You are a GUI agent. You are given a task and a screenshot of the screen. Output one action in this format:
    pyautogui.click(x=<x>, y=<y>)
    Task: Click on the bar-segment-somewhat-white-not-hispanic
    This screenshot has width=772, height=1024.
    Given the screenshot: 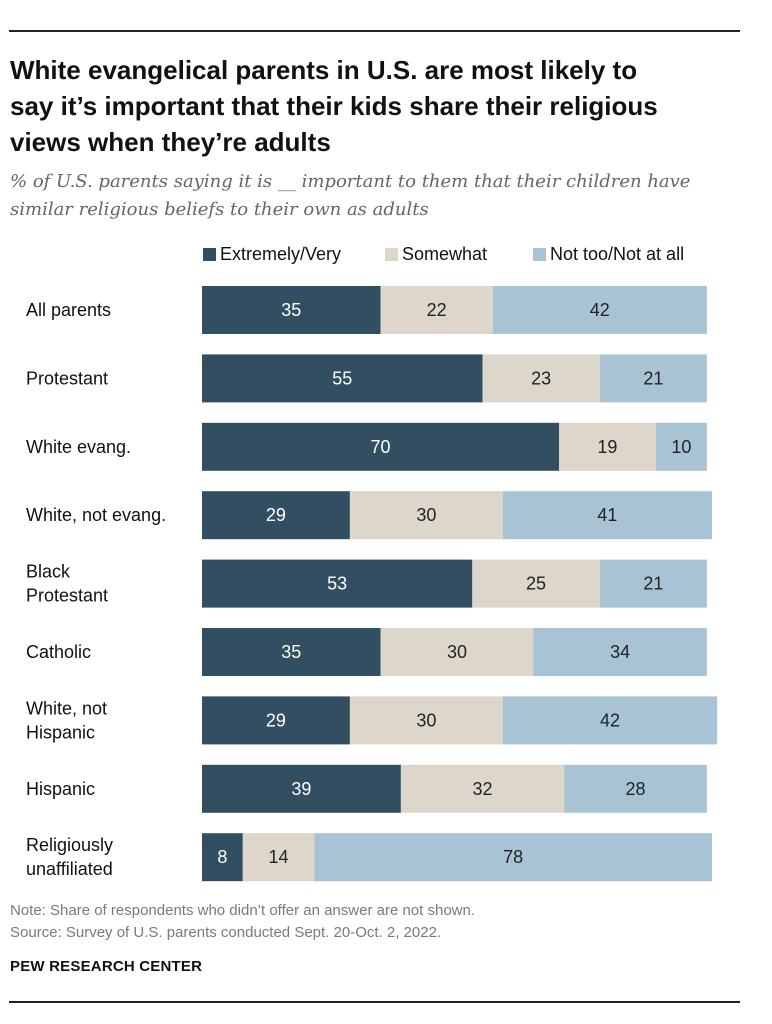 What is the action you would take?
    pyautogui.click(x=426, y=720)
    